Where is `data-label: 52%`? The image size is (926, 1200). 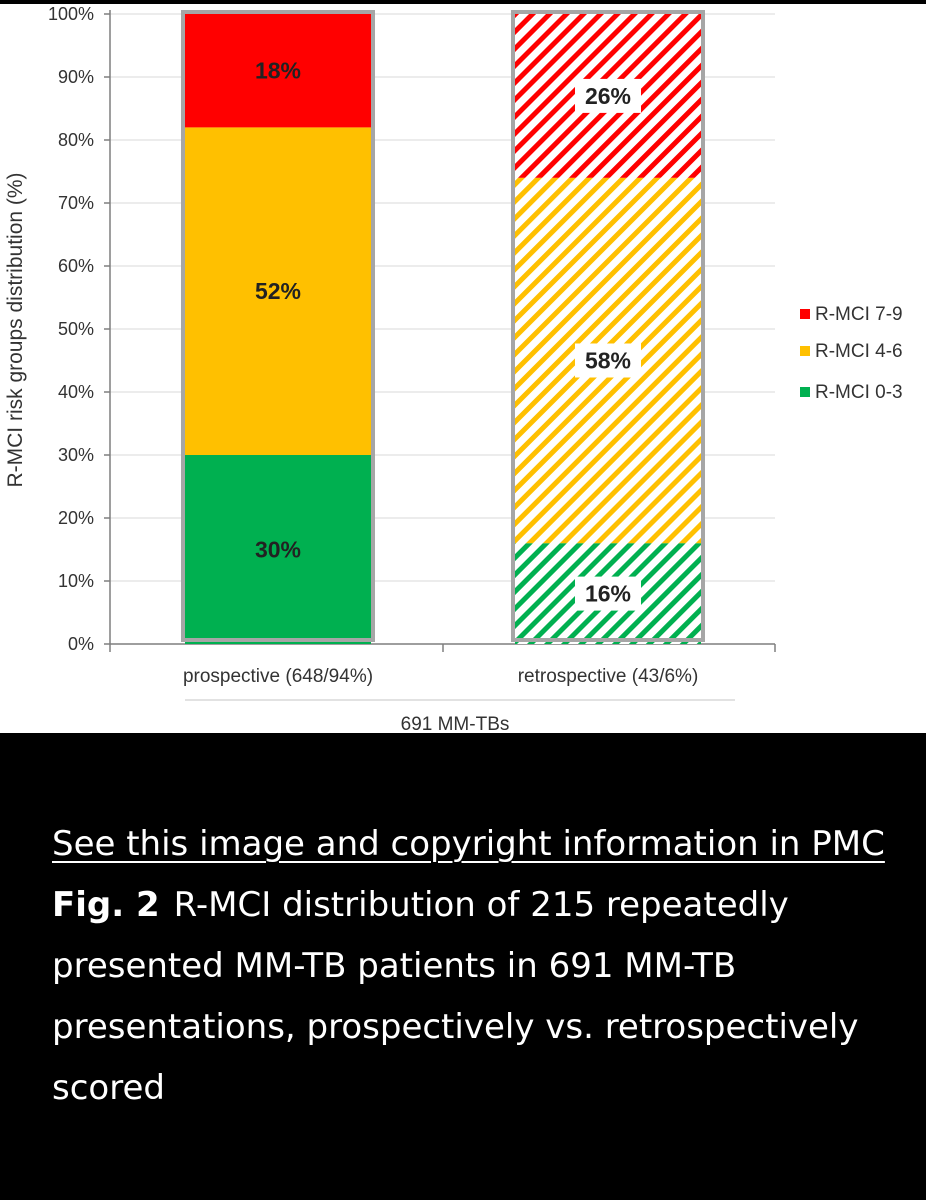 data-label: 52% is located at coordinates (278, 291).